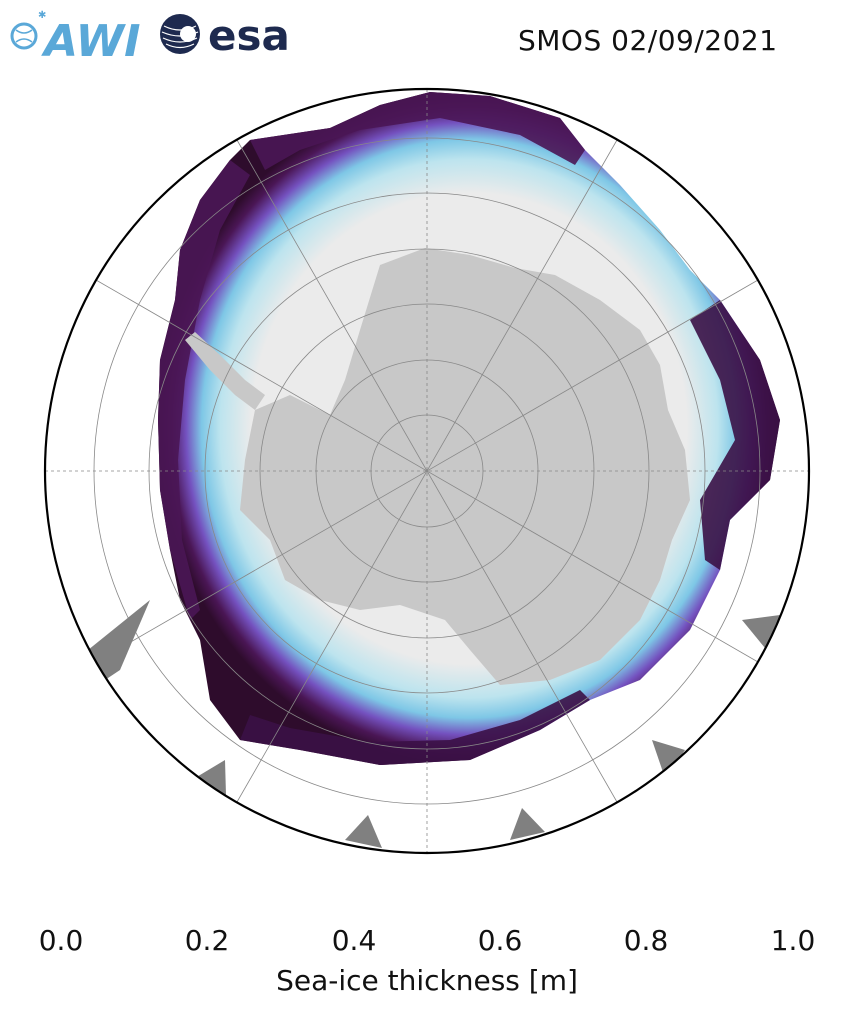  What do you see at coordinates (354, 940) in the screenshot?
I see `colorbar-tick-label: 0.4` at bounding box center [354, 940].